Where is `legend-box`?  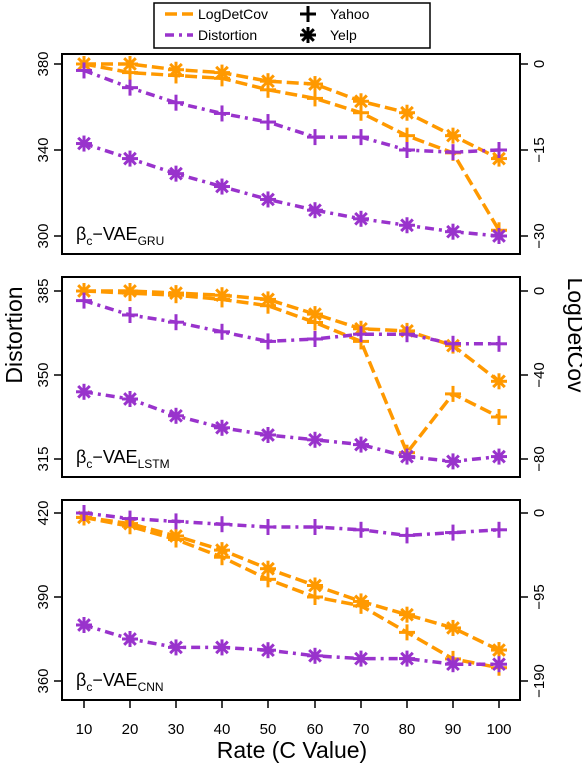
legend-box is located at coordinates (292, 25).